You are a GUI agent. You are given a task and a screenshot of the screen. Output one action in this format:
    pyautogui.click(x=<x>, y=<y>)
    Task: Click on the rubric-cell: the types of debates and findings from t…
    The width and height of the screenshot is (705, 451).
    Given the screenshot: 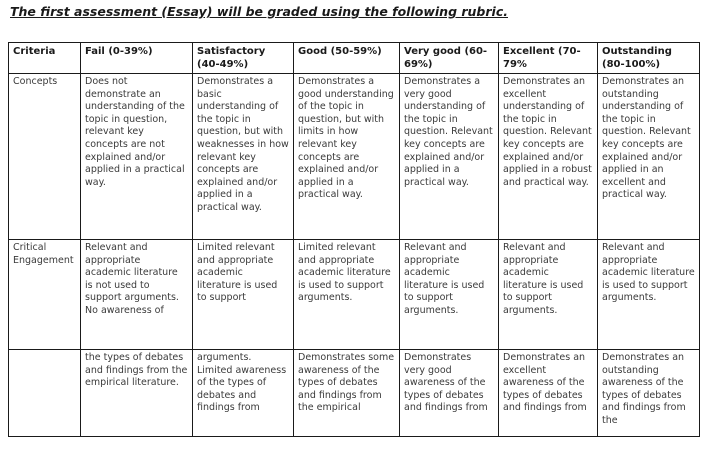 What is the action you would take?
    pyautogui.click(x=136, y=393)
    